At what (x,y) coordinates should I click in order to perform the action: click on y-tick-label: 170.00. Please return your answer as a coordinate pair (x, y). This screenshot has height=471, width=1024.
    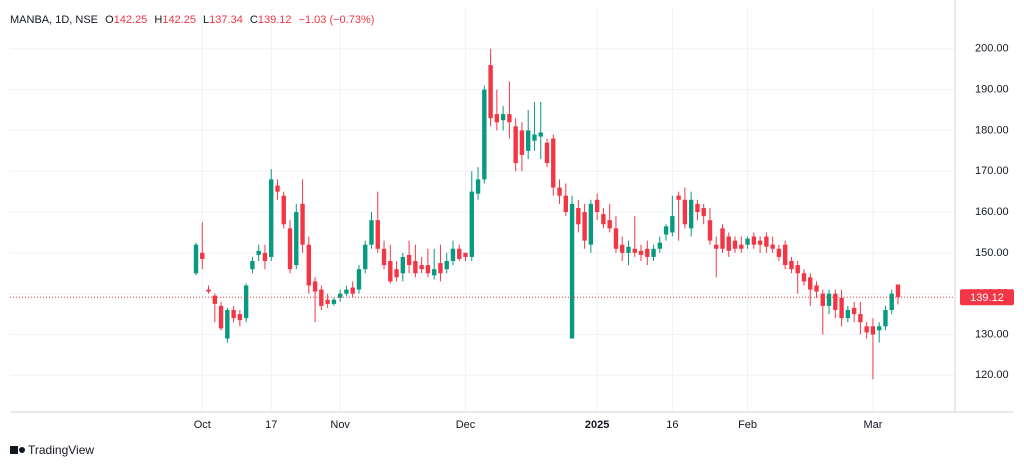
    Looking at the image, I should click on (992, 171).